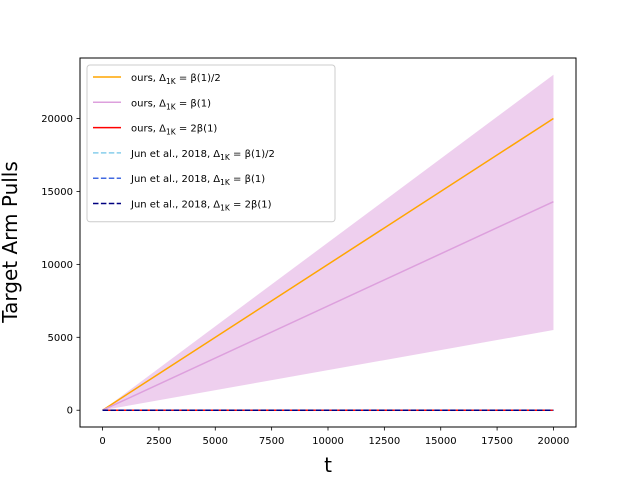 This screenshot has width=640, height=480. Describe the element at coordinates (197, 180) in the screenshot. I see `legend-label-5: Jun et al., 2018, Δ1K = β(1)` at that location.